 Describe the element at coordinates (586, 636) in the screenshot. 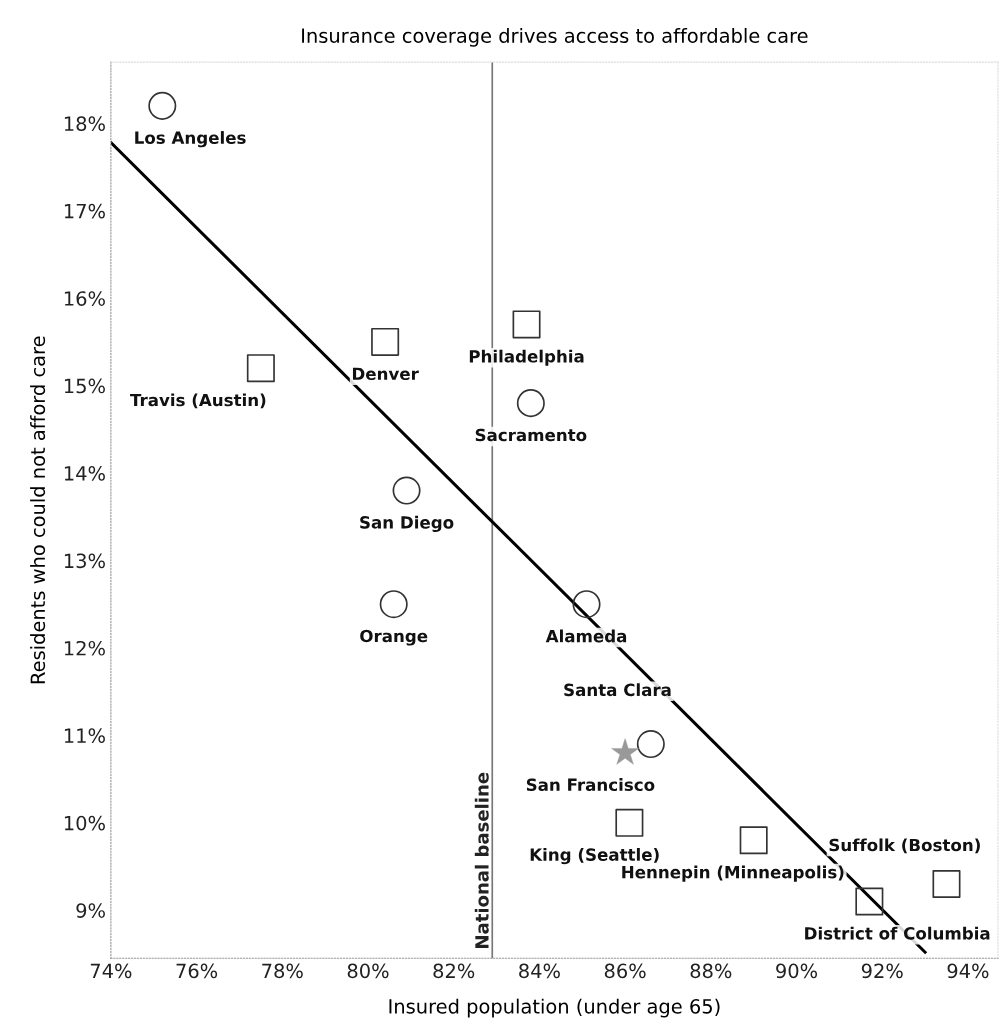

I see `annotation: Alameda` at that location.